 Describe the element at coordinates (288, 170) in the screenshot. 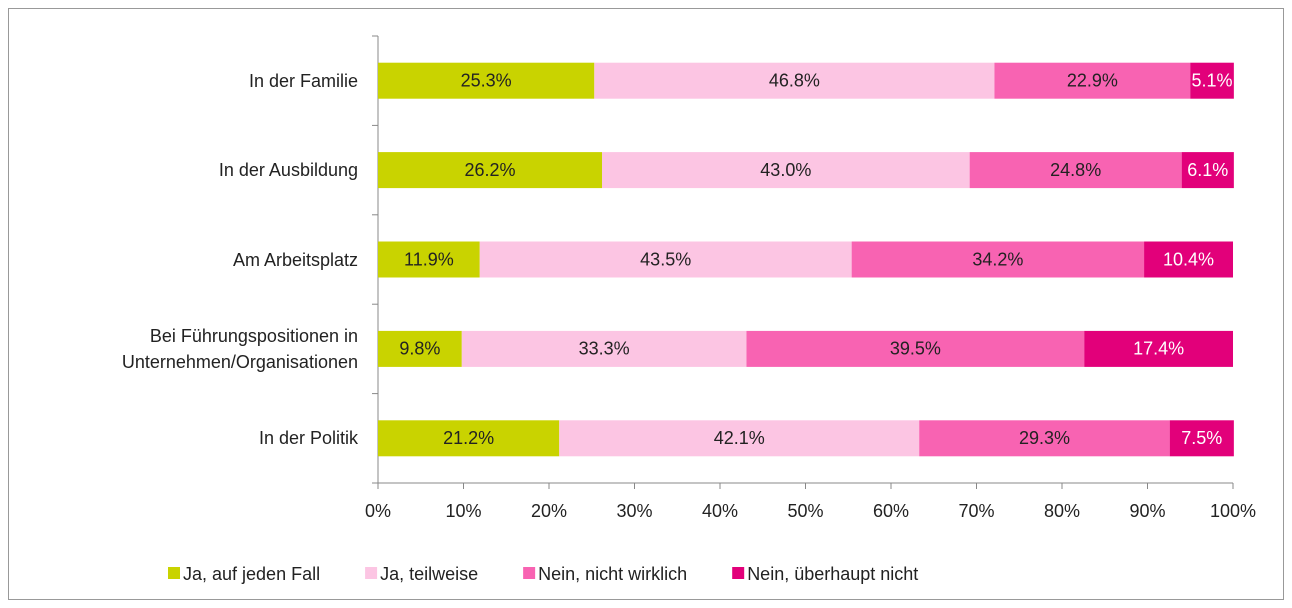

I see `y-tick-label: In der Ausbildung` at that location.